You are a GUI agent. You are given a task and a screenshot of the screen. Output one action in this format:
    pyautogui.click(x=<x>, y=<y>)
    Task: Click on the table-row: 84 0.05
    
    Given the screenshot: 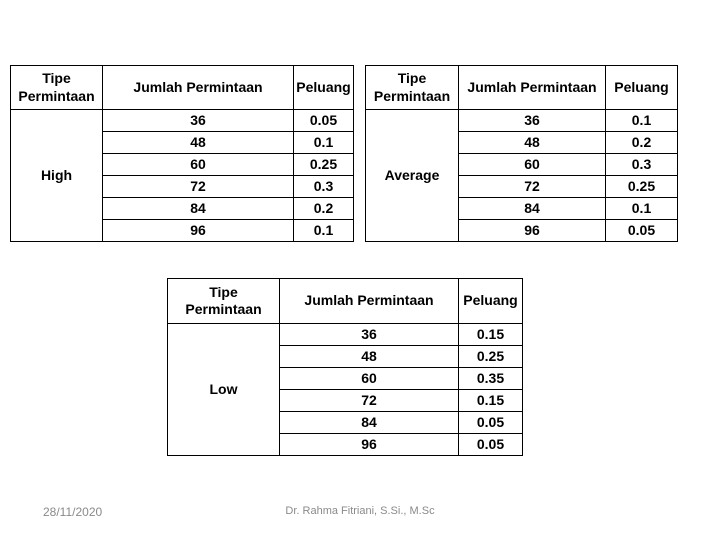 What is the action you would take?
    pyautogui.click(x=345, y=422)
    